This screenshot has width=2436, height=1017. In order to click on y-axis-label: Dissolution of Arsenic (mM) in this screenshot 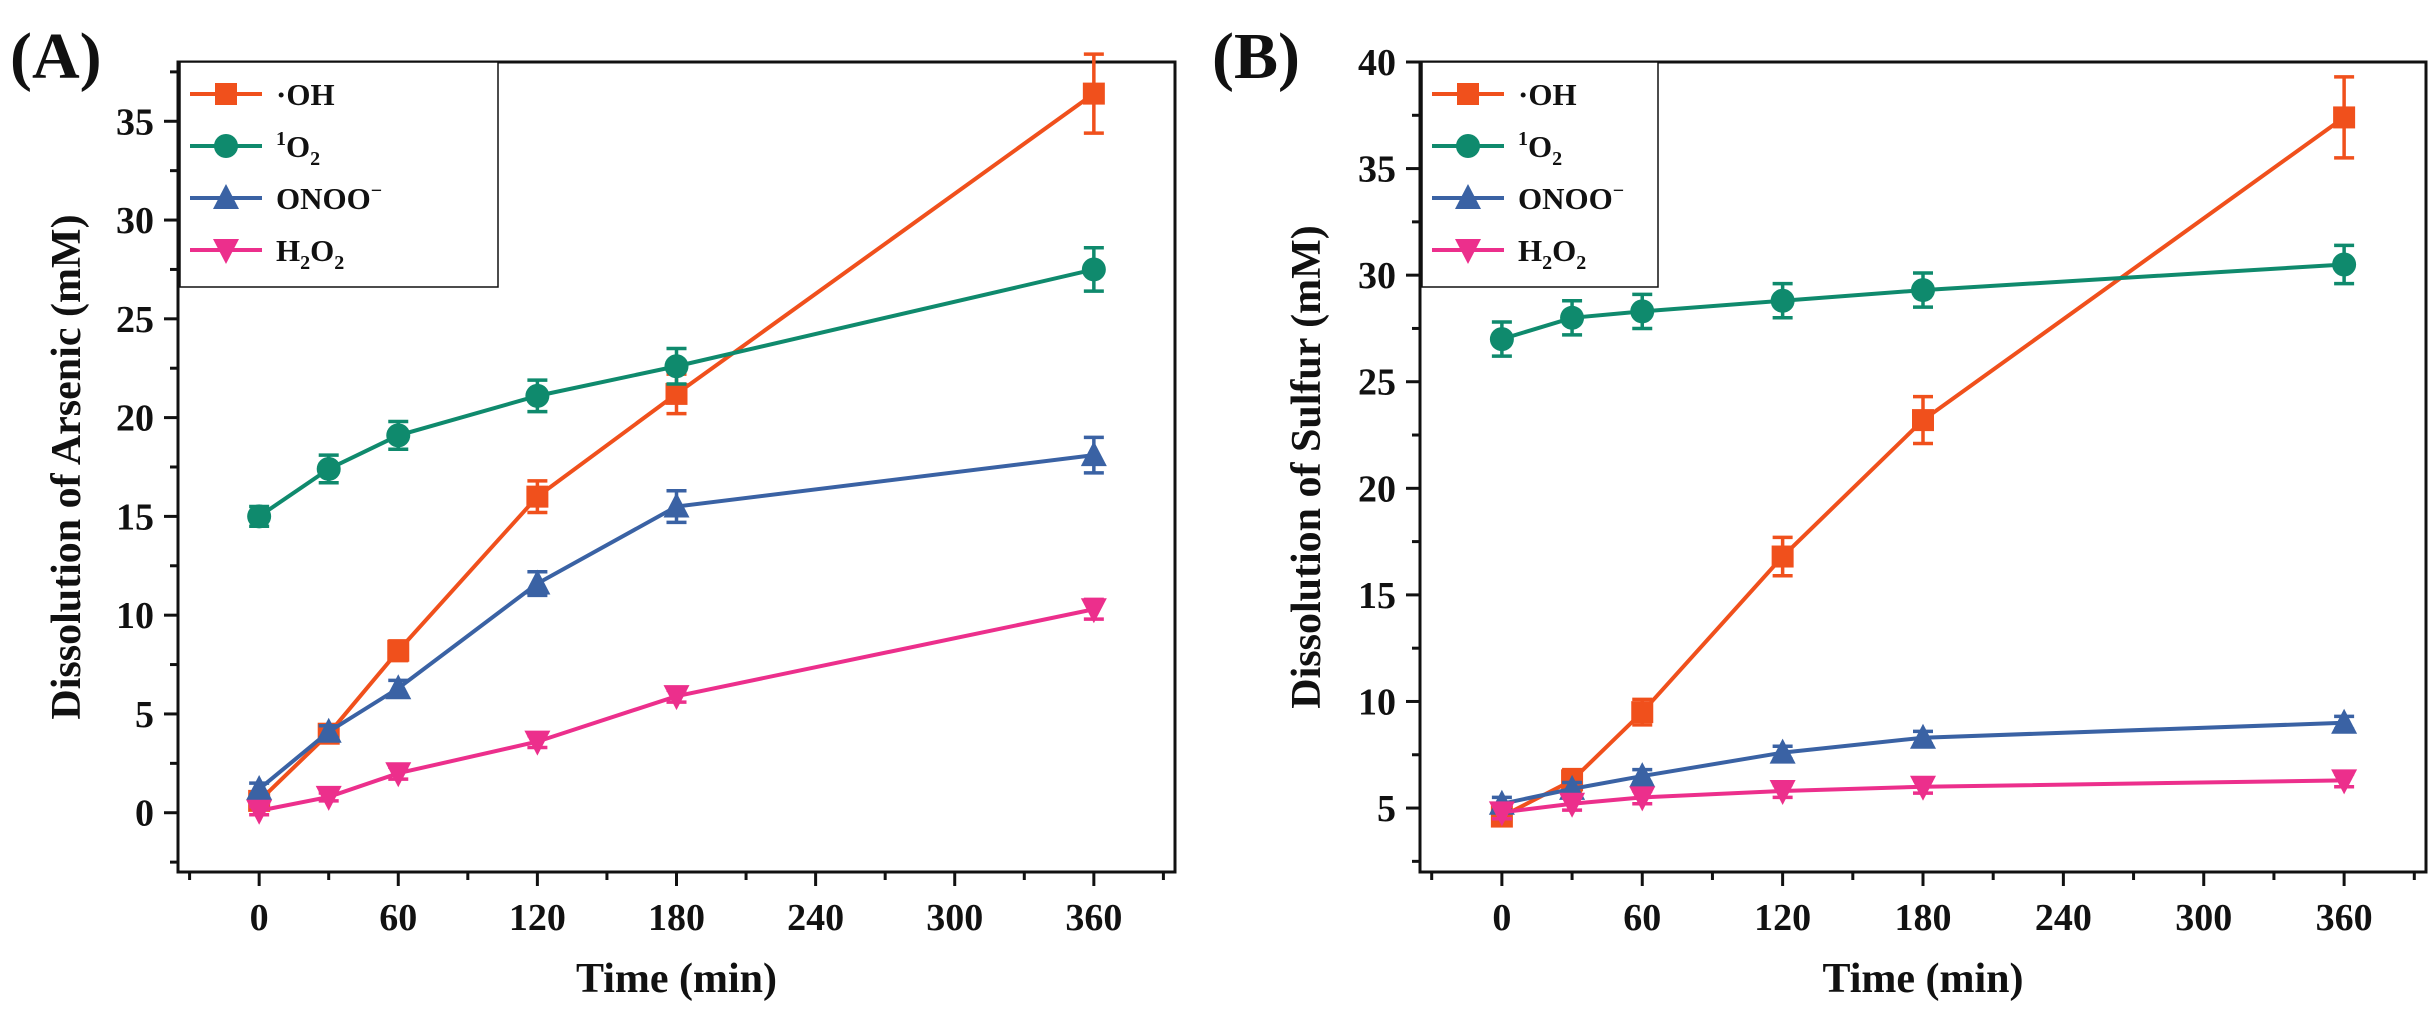, I will do `click(67, 466)`.